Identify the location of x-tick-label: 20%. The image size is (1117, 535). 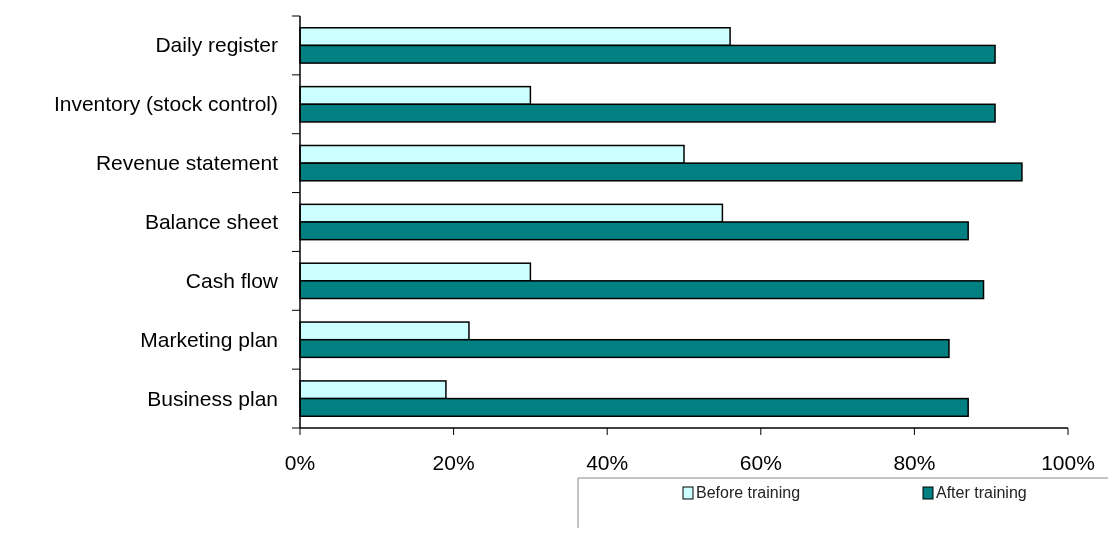
(453, 462).